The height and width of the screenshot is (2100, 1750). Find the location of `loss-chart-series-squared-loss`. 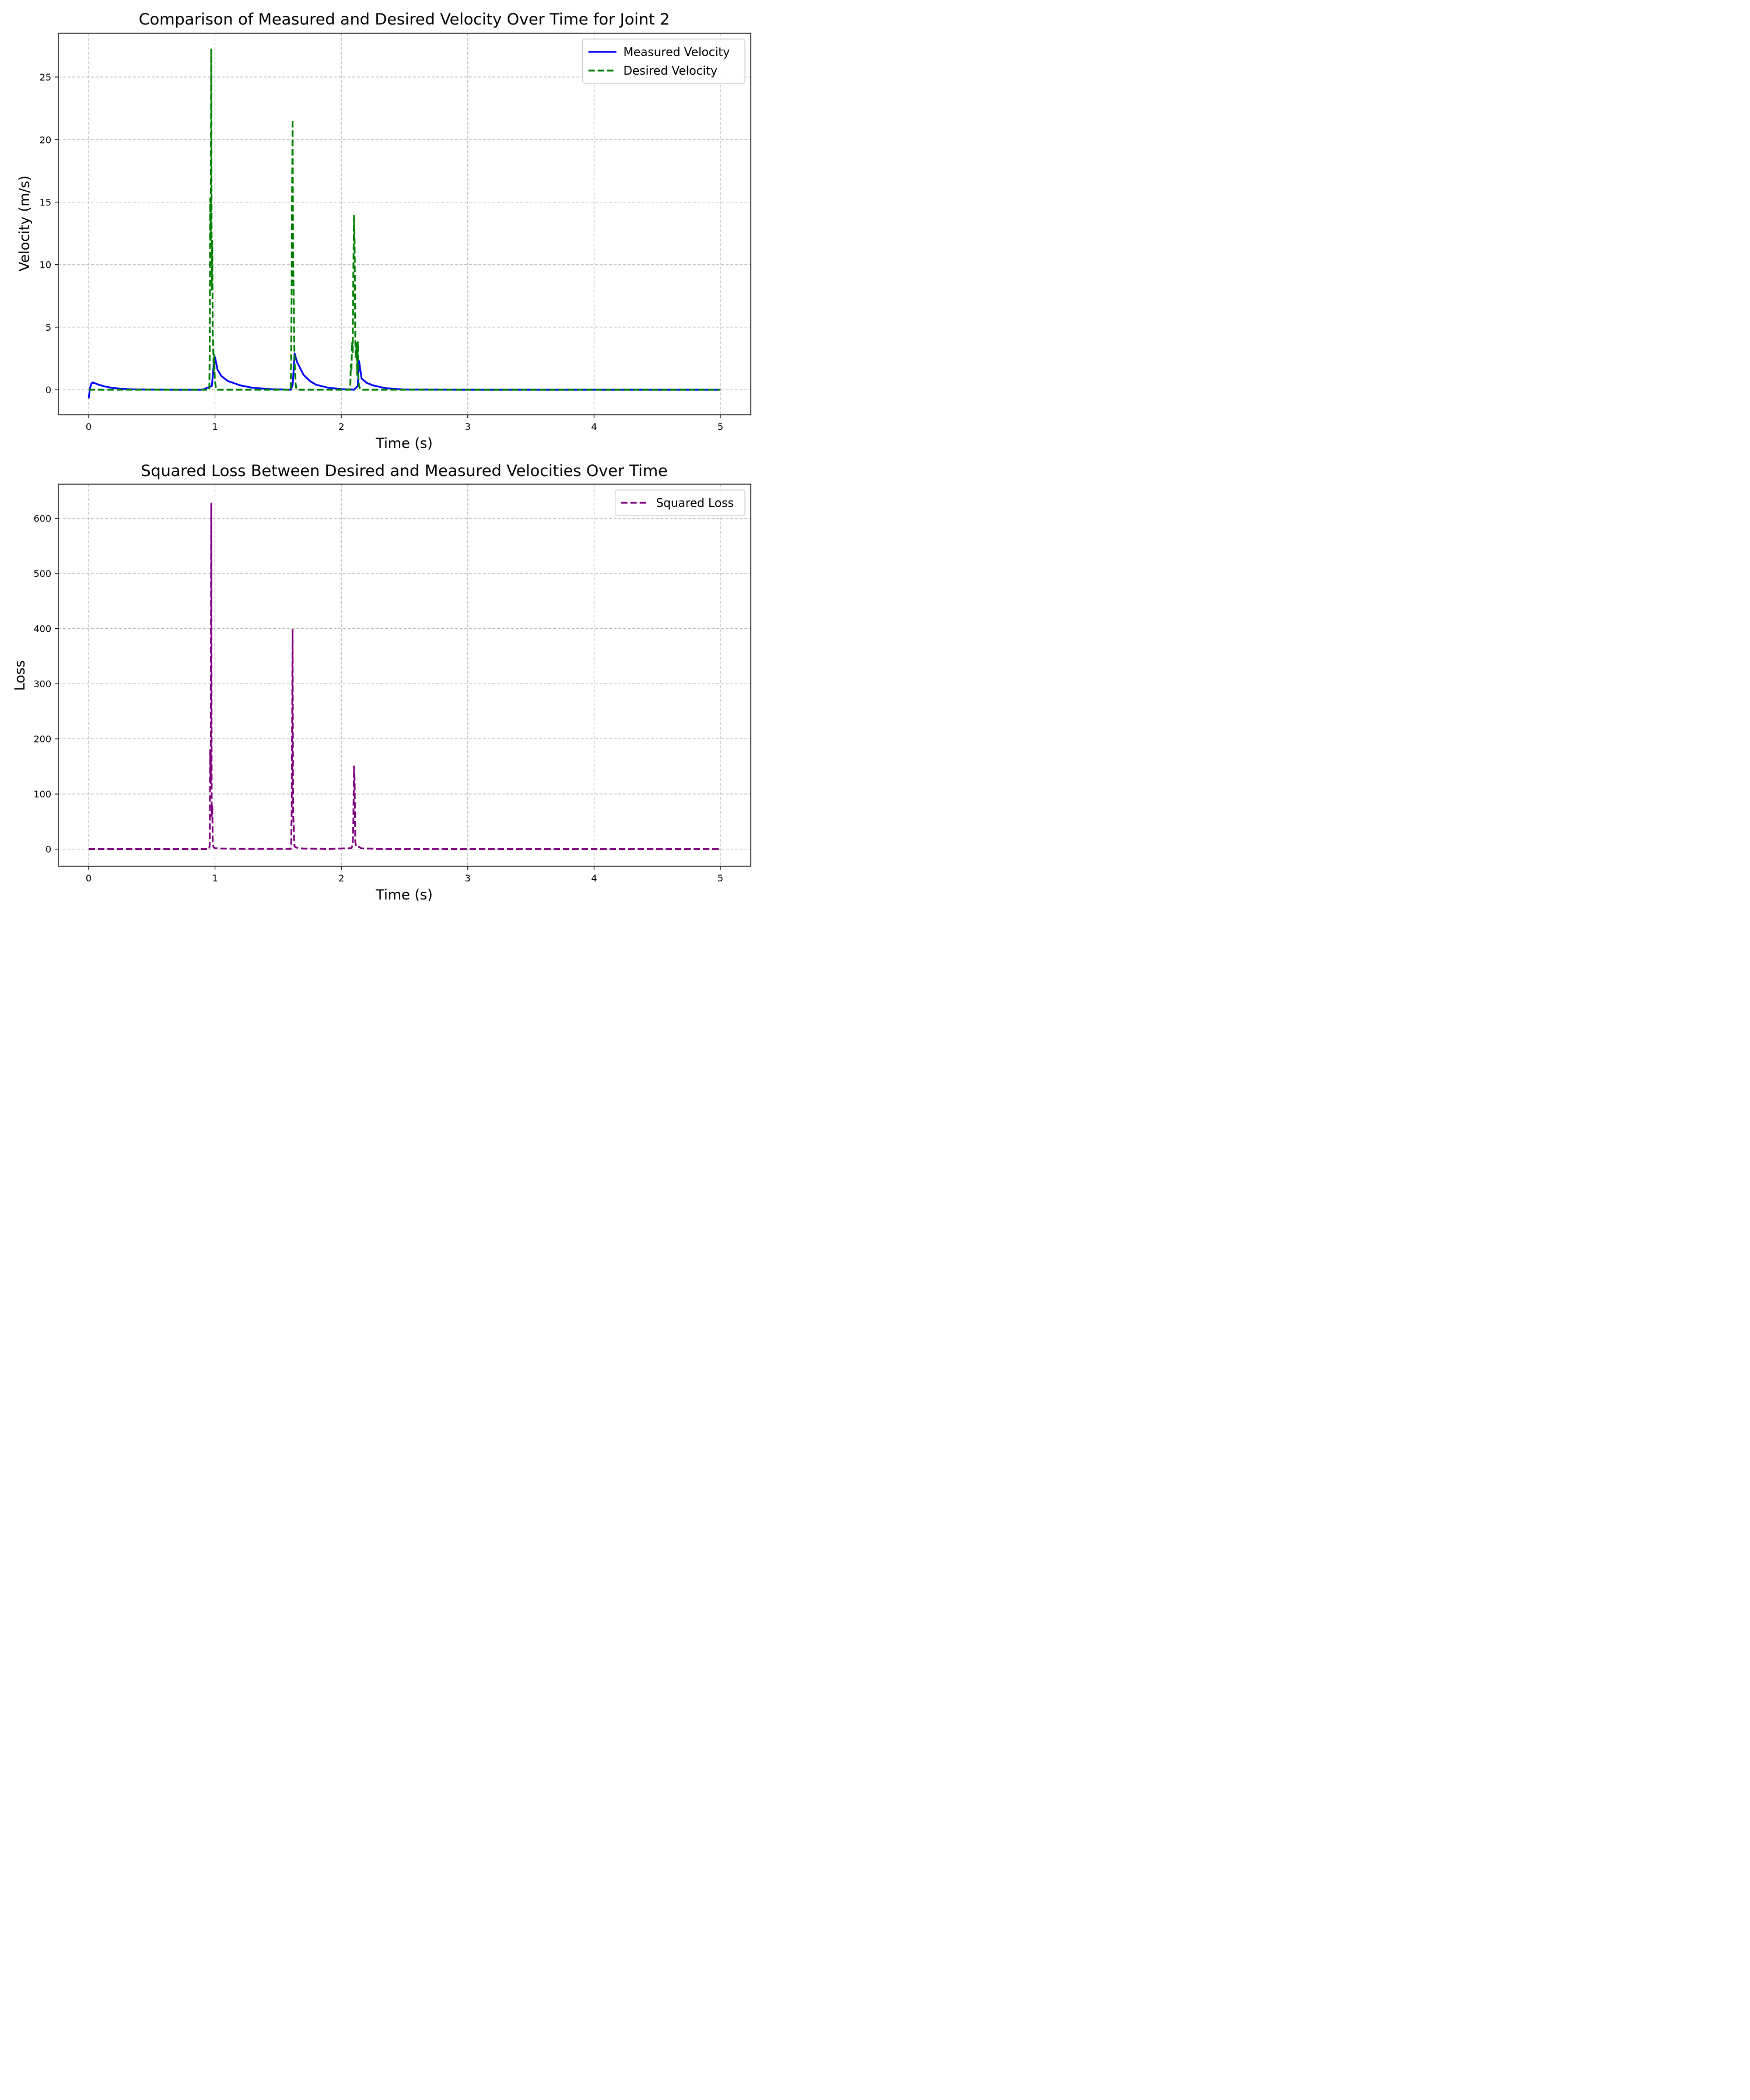

loss-chart-series-squared-loss is located at coordinates (405, 676).